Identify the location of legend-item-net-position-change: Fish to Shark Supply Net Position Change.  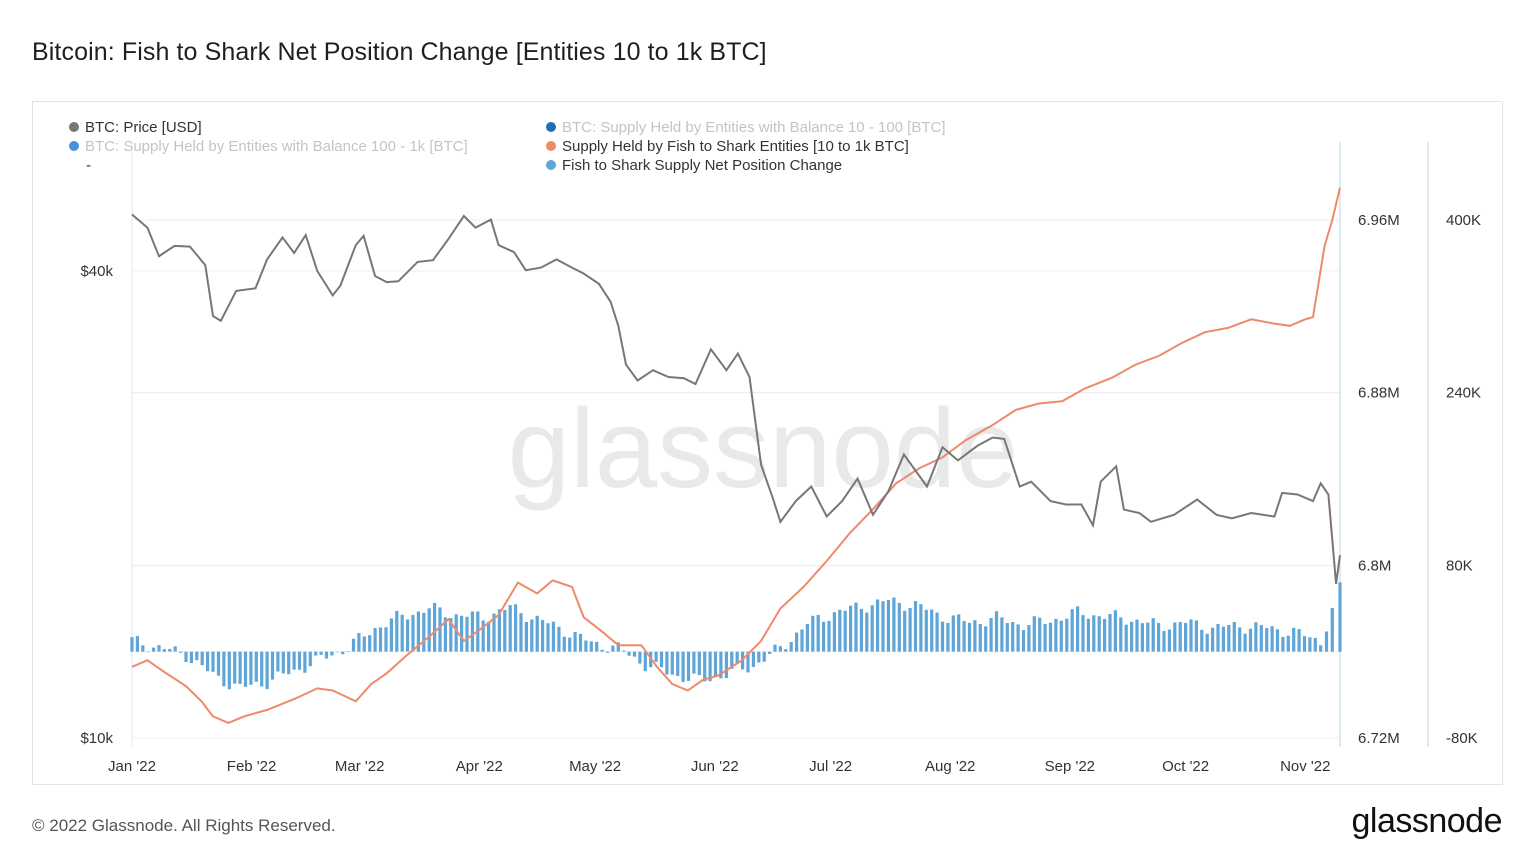
(694, 165).